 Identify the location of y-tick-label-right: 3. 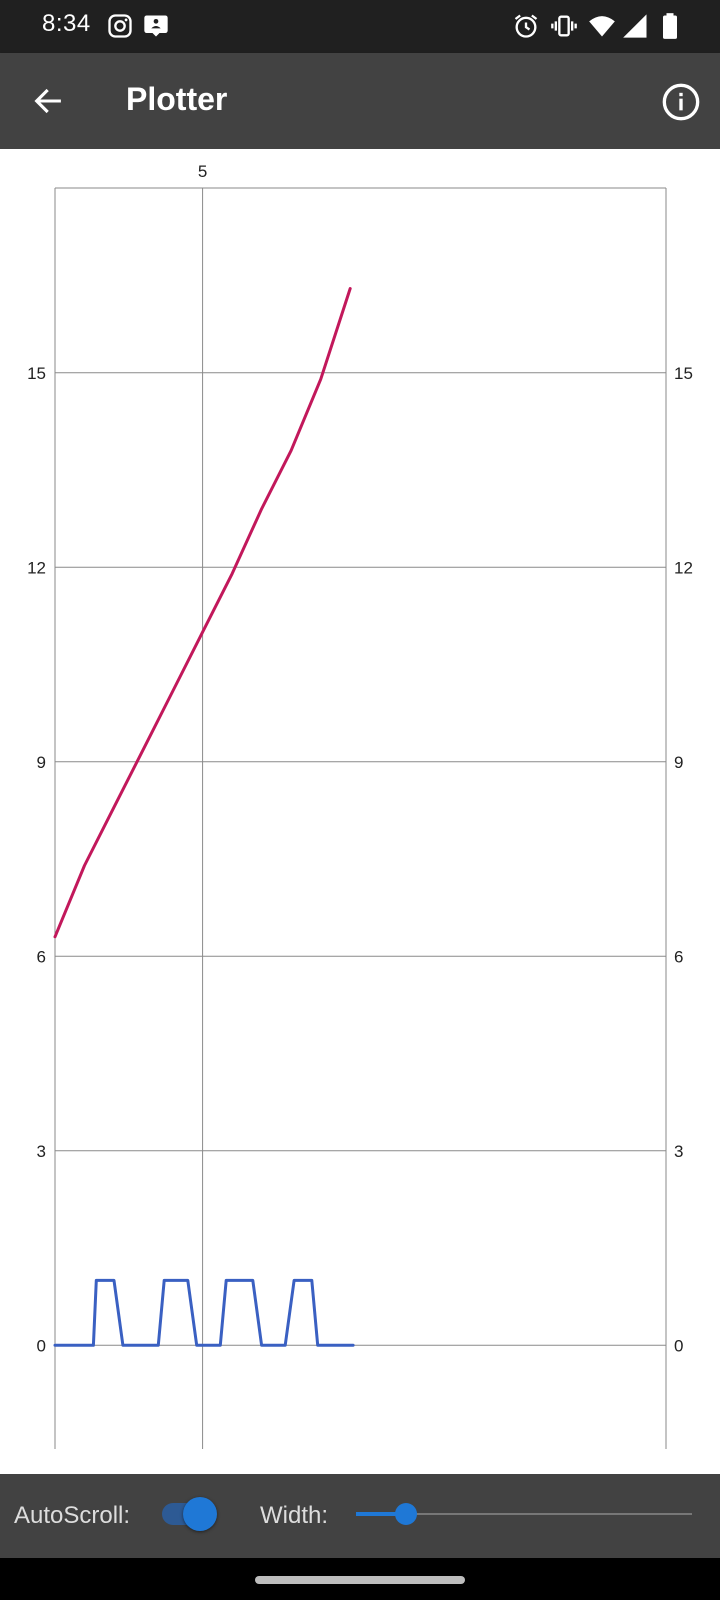
(678, 1151).